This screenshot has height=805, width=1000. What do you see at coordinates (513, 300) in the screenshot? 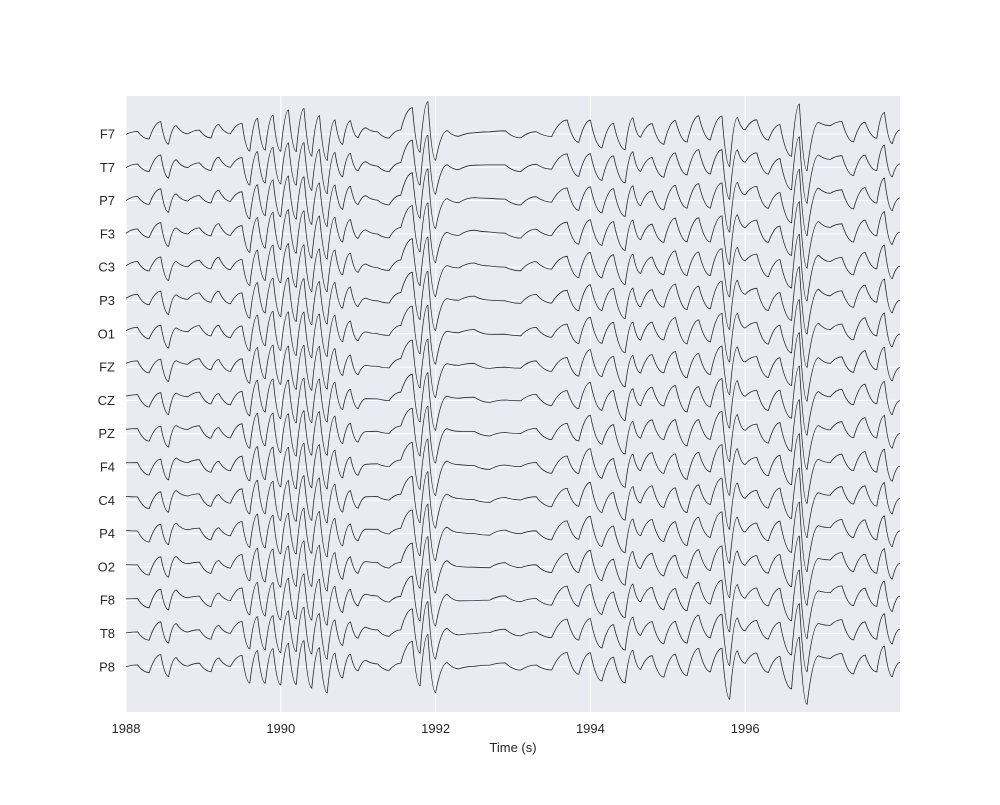
I see `trace-p3` at bounding box center [513, 300].